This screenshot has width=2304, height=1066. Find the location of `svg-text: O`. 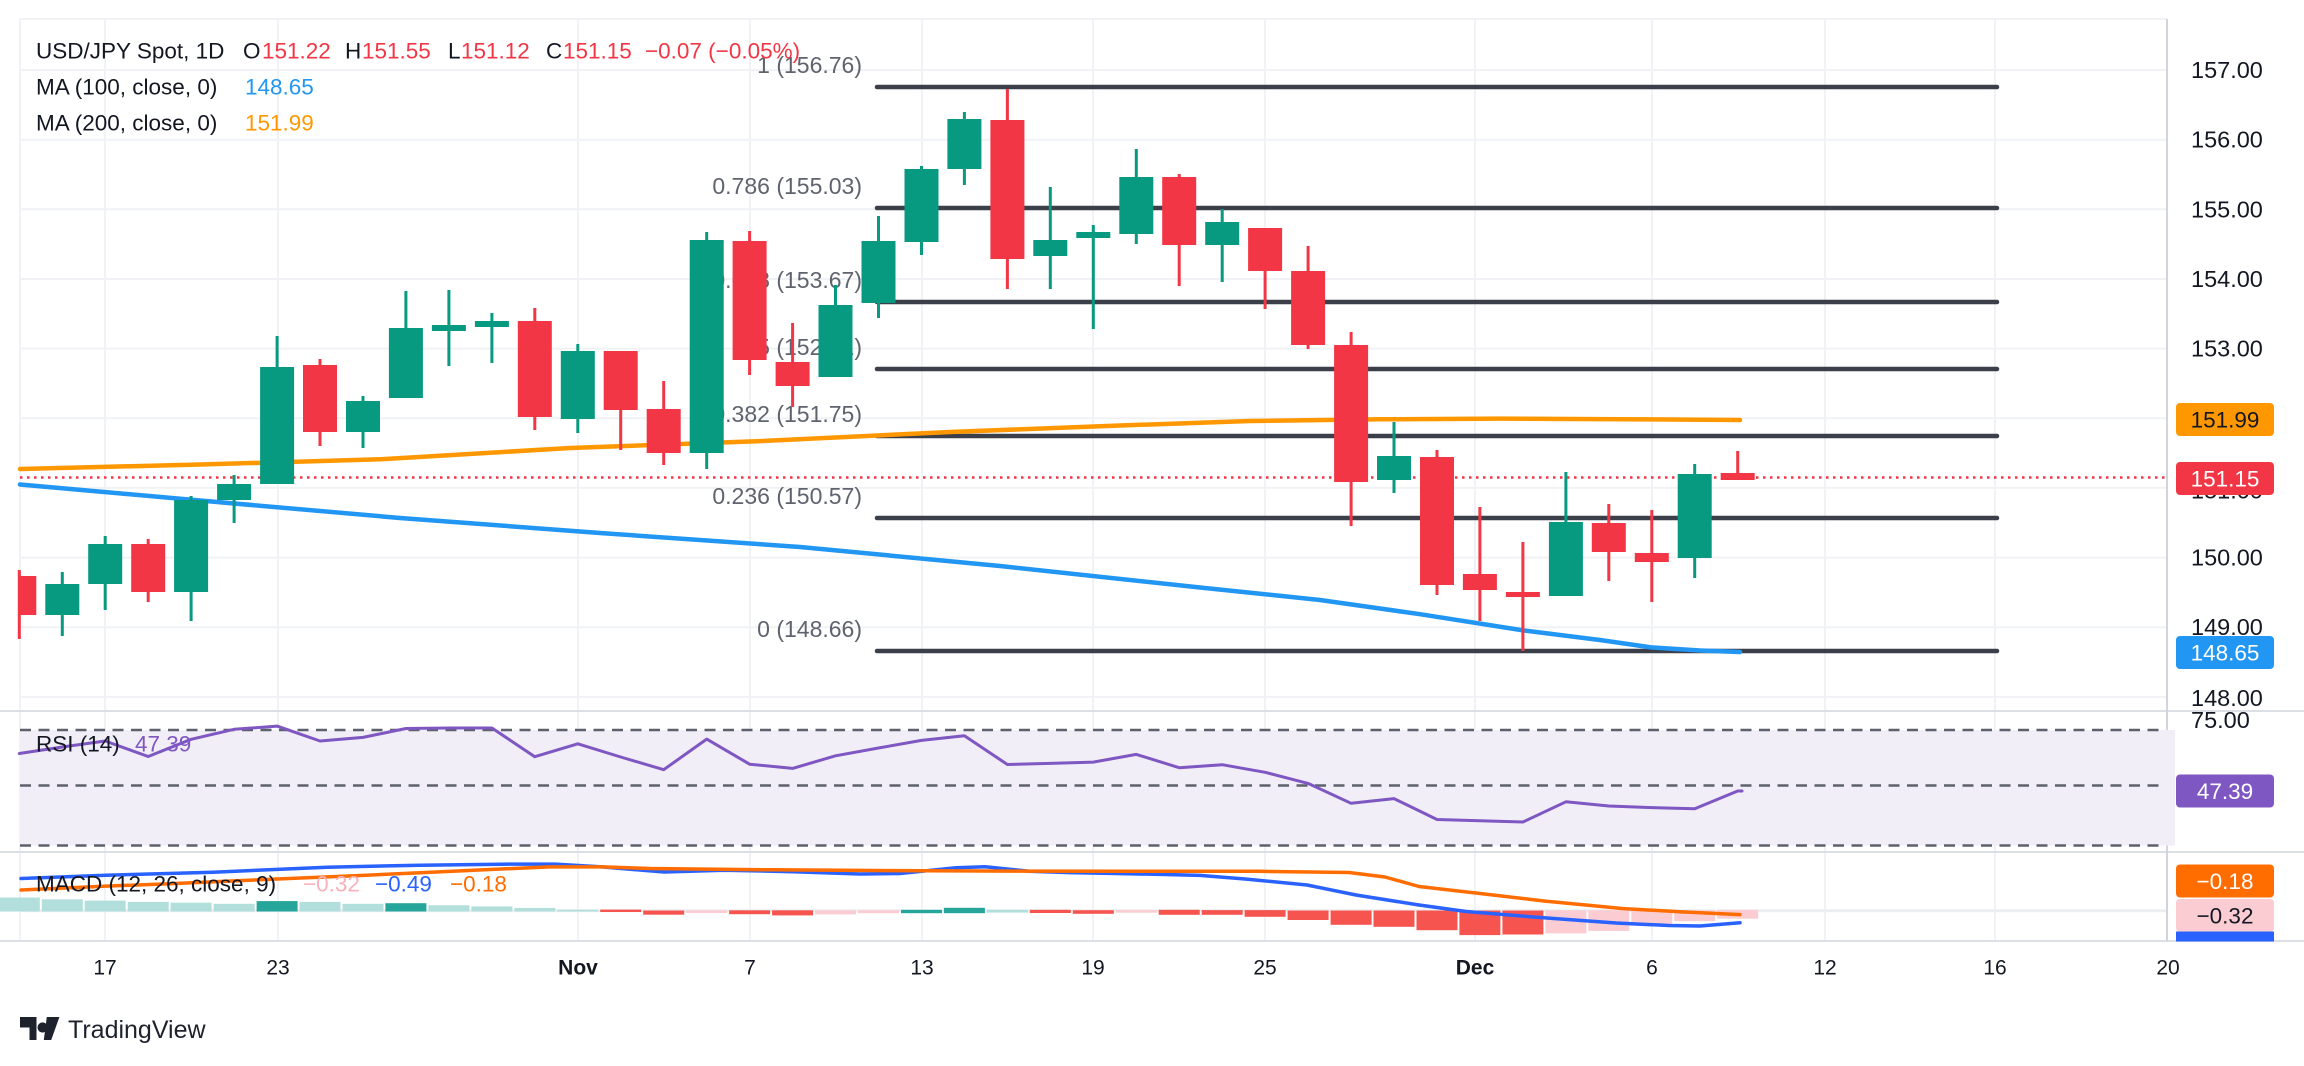

svg-text: O is located at coordinates (252, 51).